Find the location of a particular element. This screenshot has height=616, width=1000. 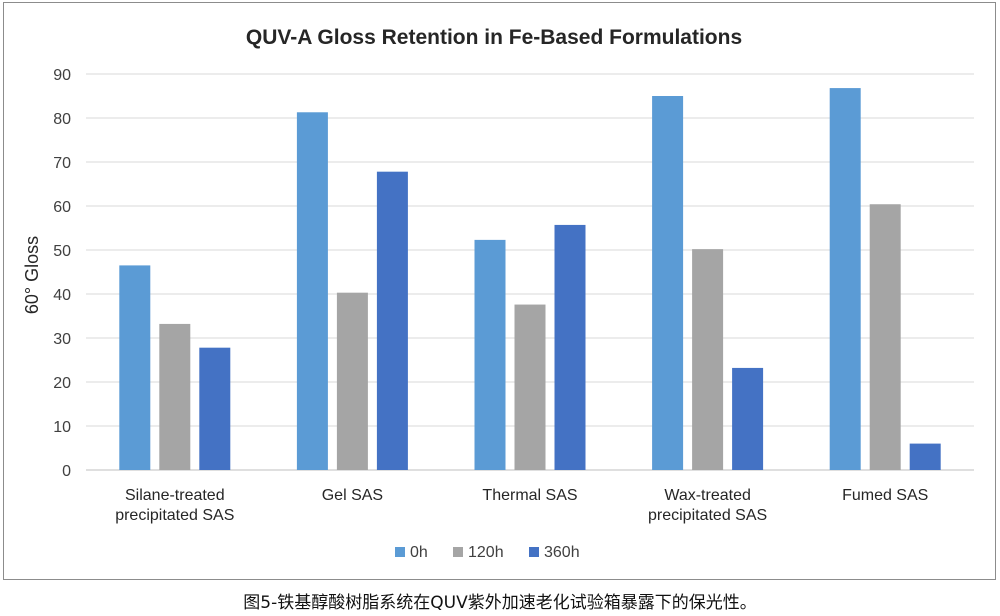

y-tick-label: 80 is located at coordinates (62, 119).